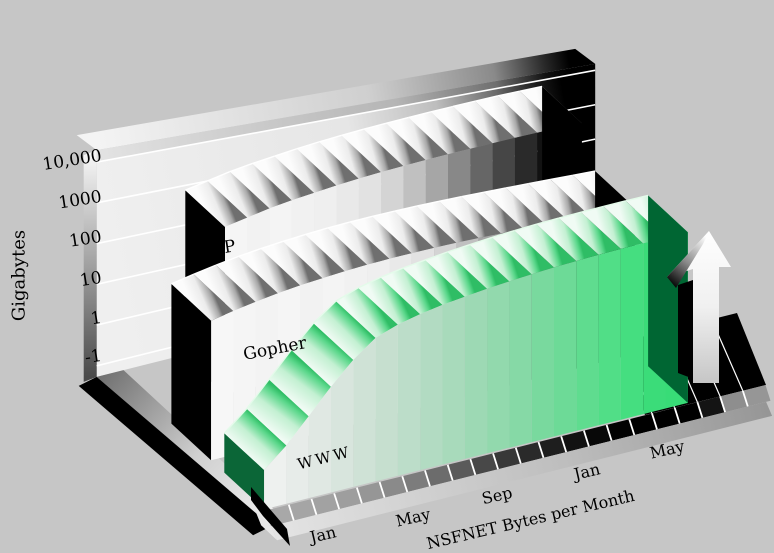 Image resolution: width=774 pixels, height=553 pixels. What do you see at coordinates (192, 448) in the screenshot?
I see `floor-left-margin` at bounding box center [192, 448].